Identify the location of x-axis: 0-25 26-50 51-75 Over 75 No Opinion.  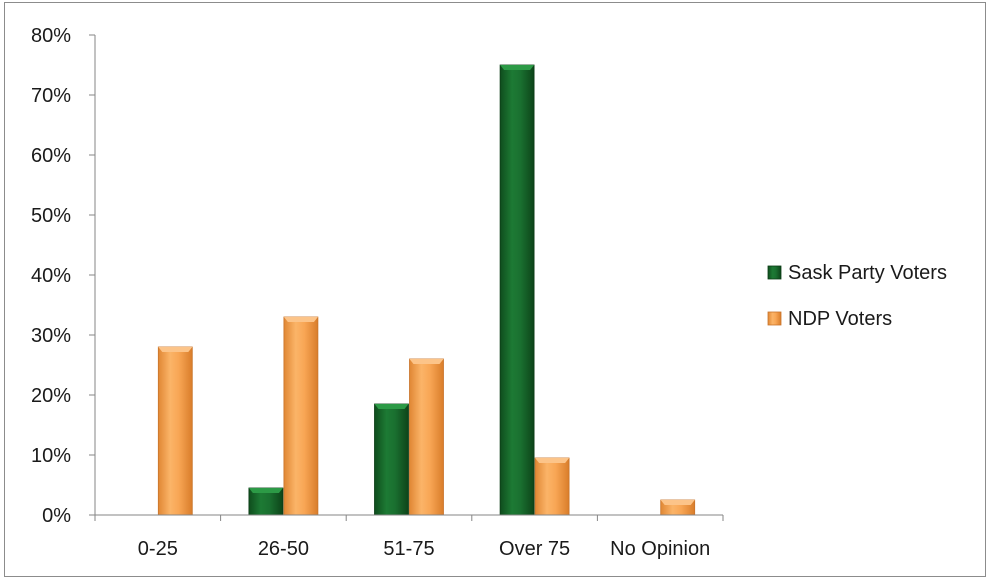
(409, 537).